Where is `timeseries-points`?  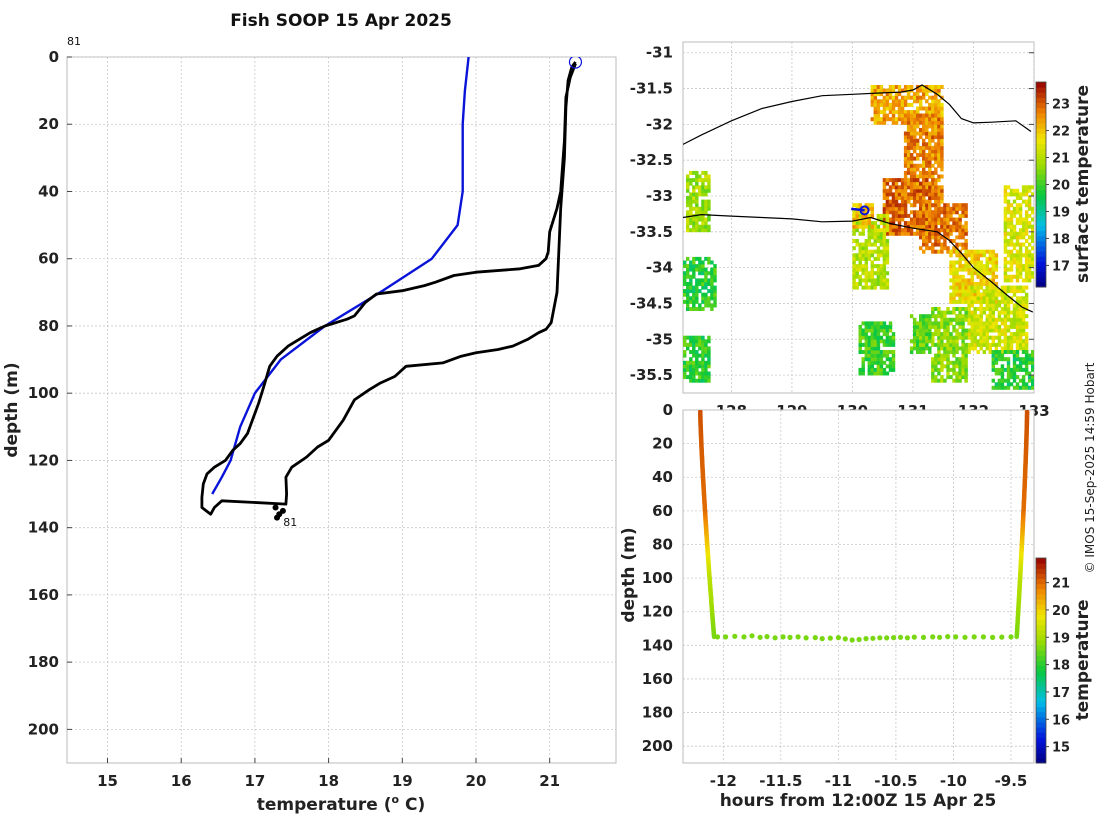
timeseries-points is located at coordinates (864, 526).